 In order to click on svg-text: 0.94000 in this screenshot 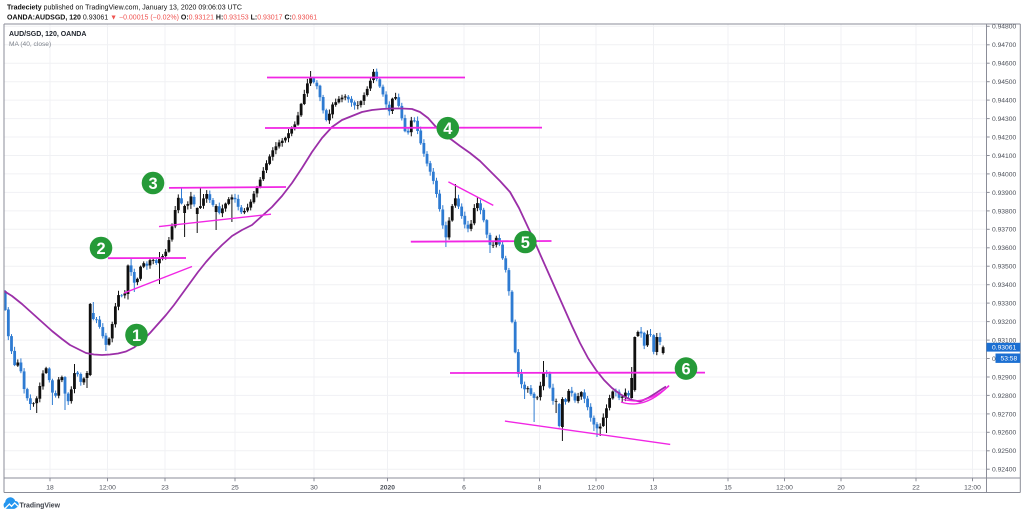, I will do `click(1004, 174)`.